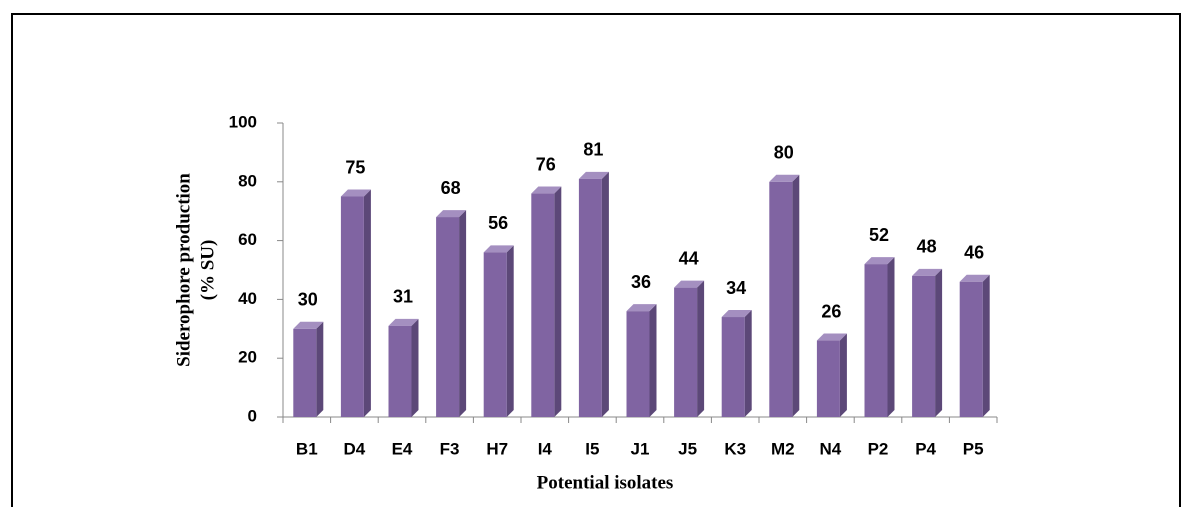 Image resolution: width=1191 pixels, height=507 pixels. What do you see at coordinates (925, 448) in the screenshot?
I see `x-tick-label: P4` at bounding box center [925, 448].